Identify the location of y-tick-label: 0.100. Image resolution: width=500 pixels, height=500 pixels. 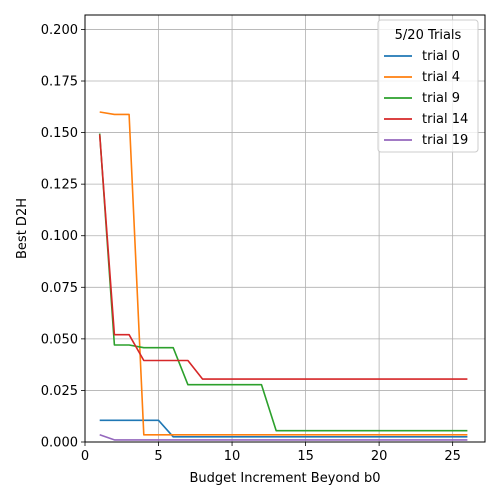
(59, 236).